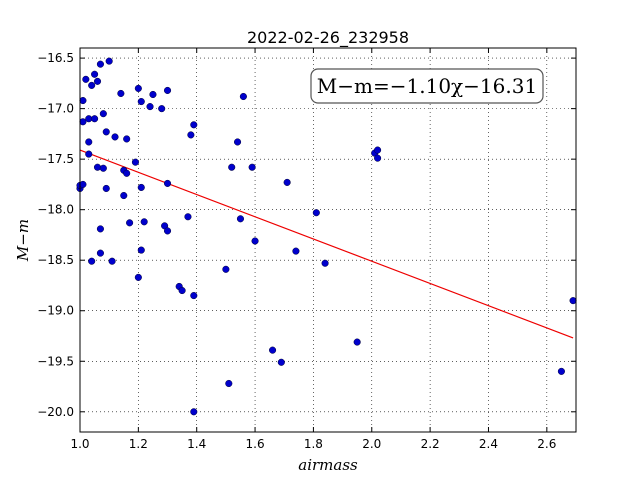 Image resolution: width=640 pixels, height=480 pixels. I want to click on y-tick-label: −17.5, so click(55, 159).